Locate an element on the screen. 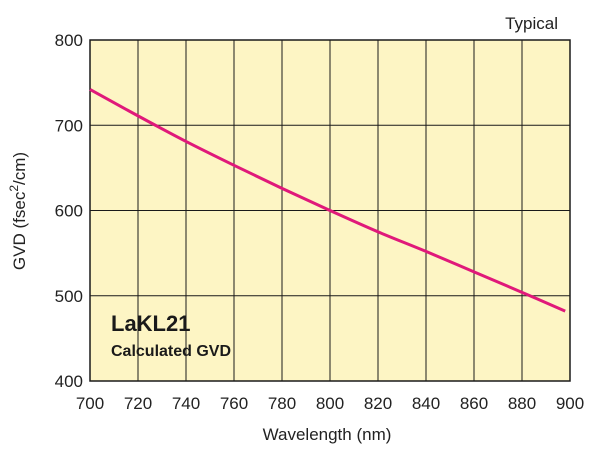 This screenshot has height=451, width=600. x-tick-label: 860 is located at coordinates (474, 403).